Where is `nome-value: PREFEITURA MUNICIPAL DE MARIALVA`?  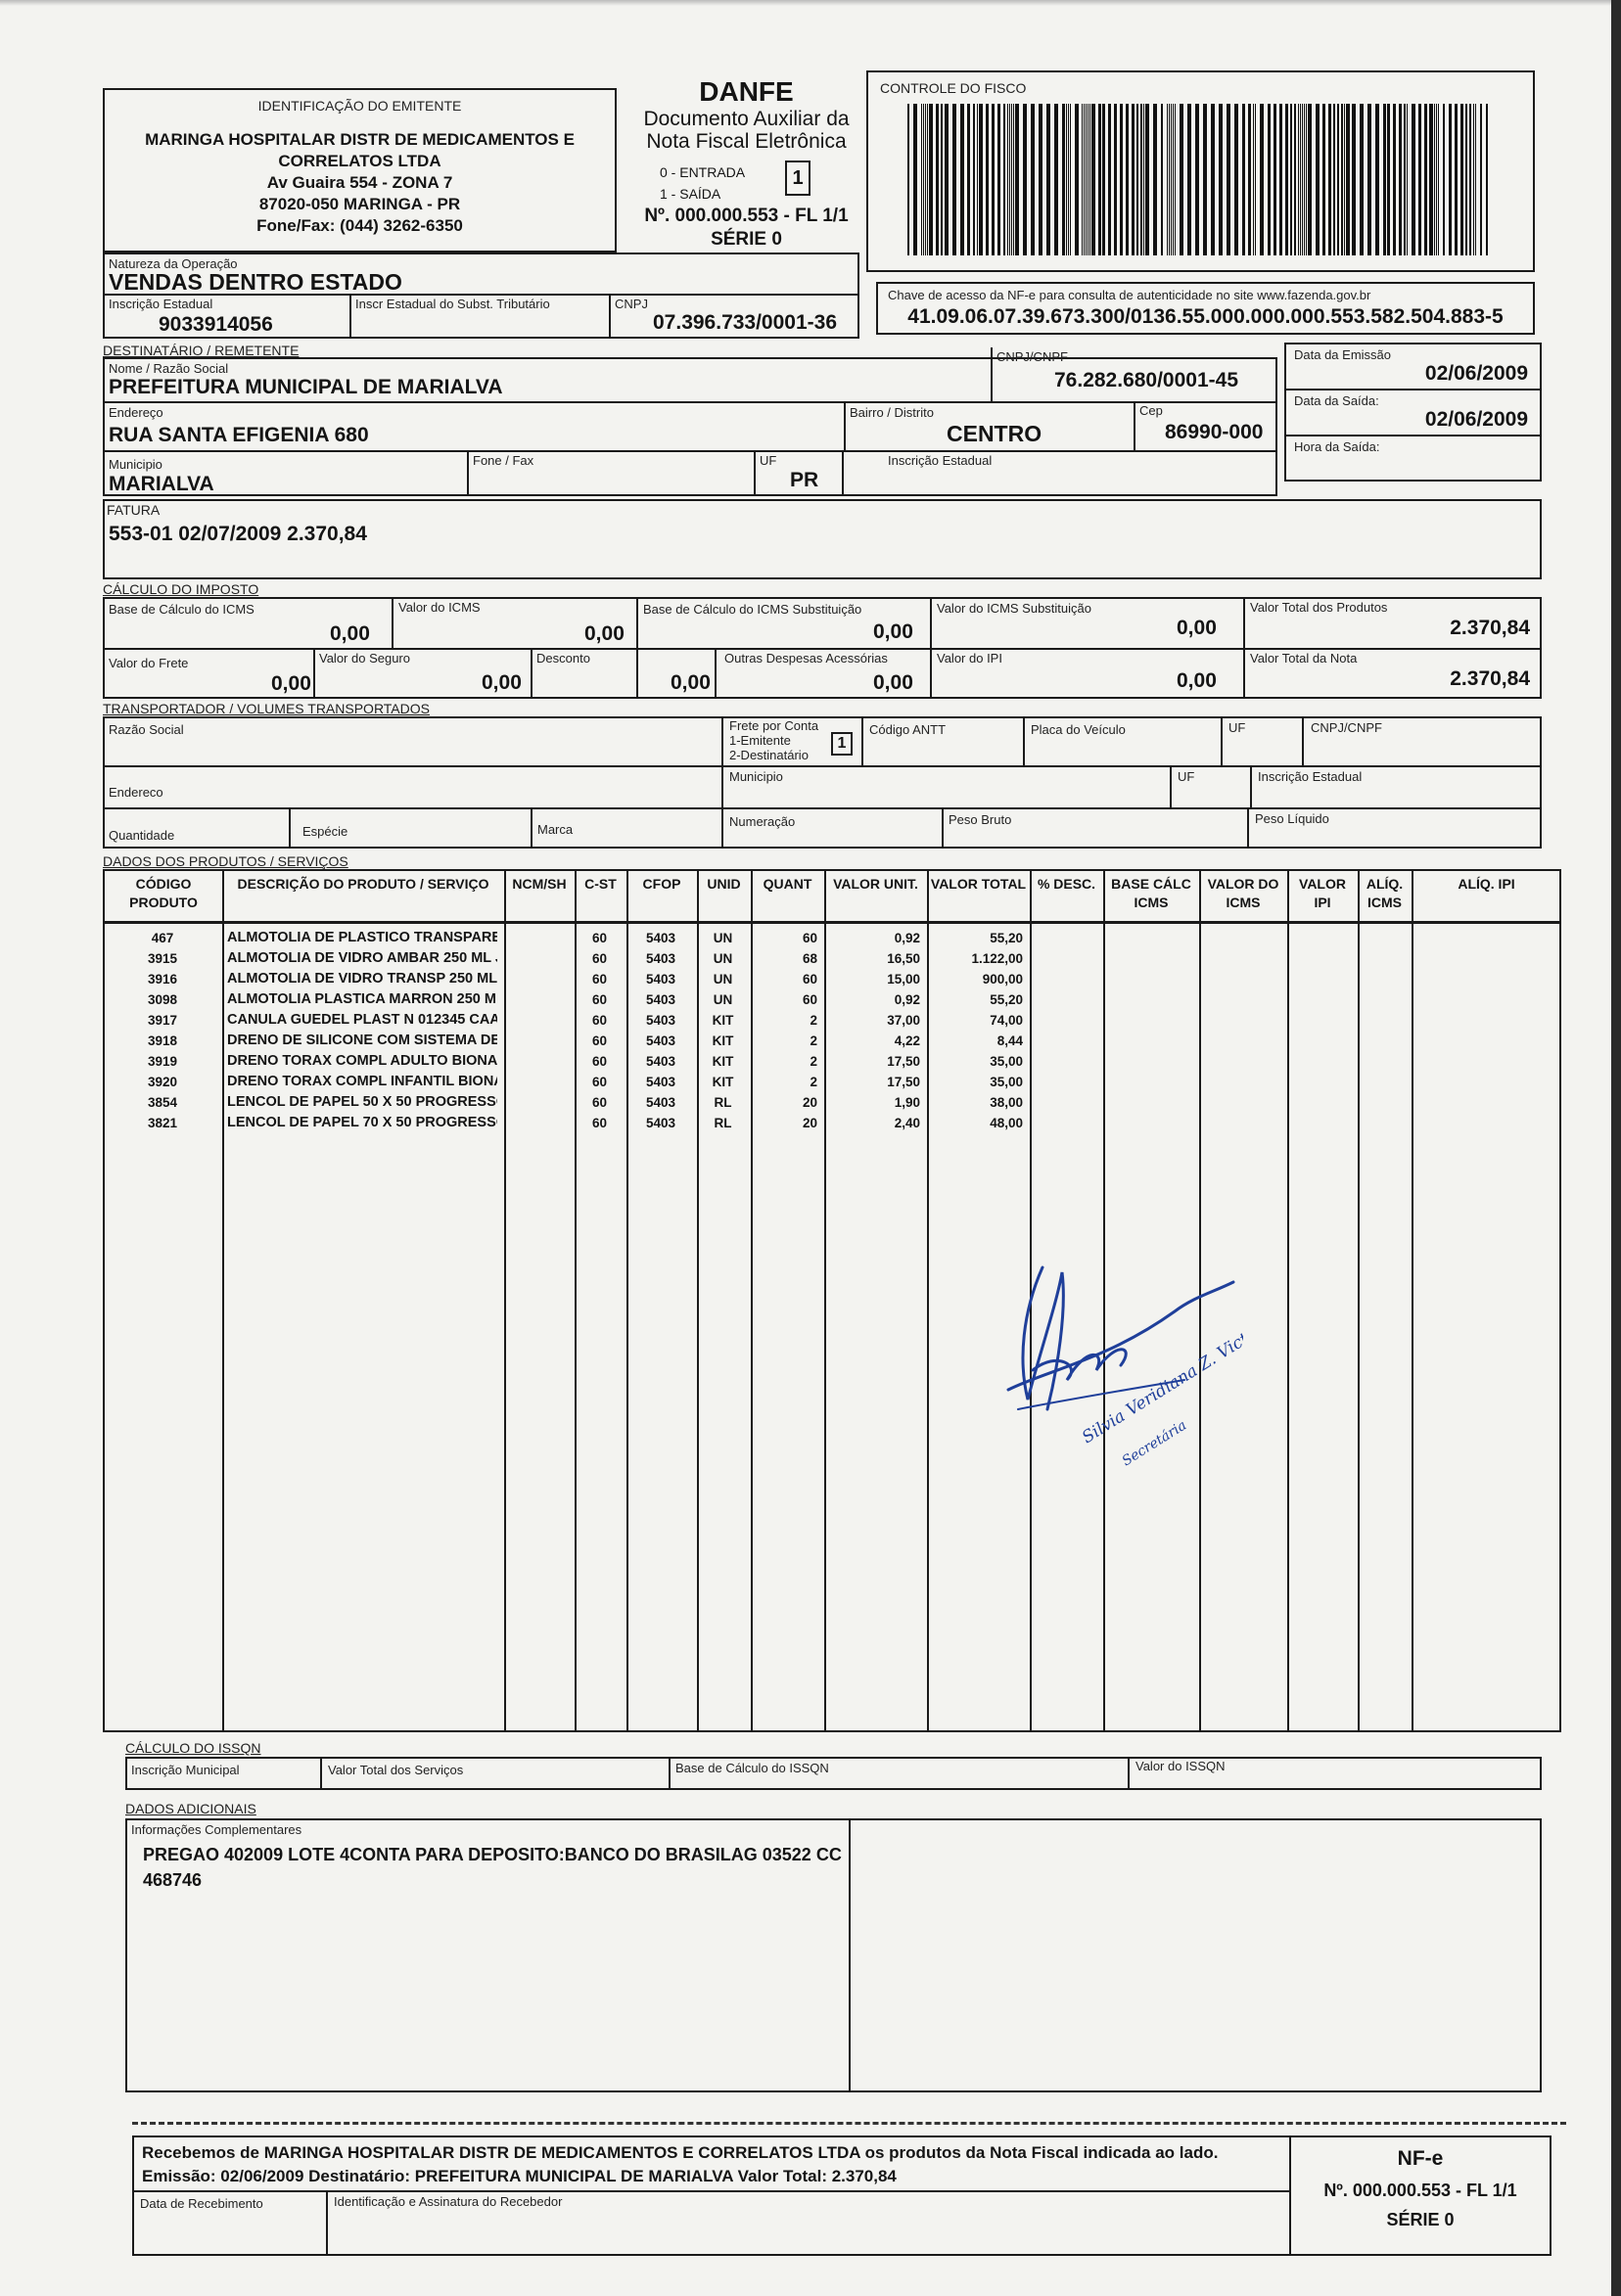
nome-value: PREFEITURA MUNICIPAL DE MARIALVA is located at coordinates (306, 387).